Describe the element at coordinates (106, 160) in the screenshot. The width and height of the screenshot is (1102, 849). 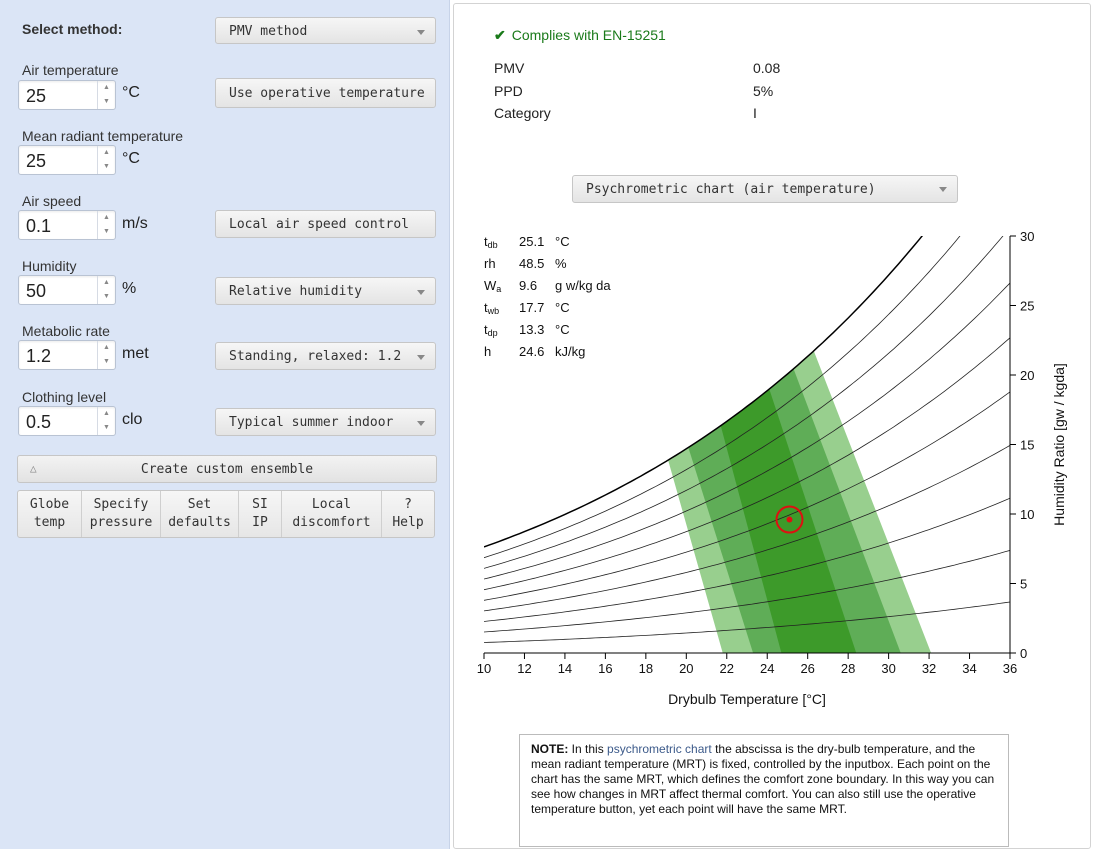
I see `mrt-stepper: ▲ ▼` at that location.